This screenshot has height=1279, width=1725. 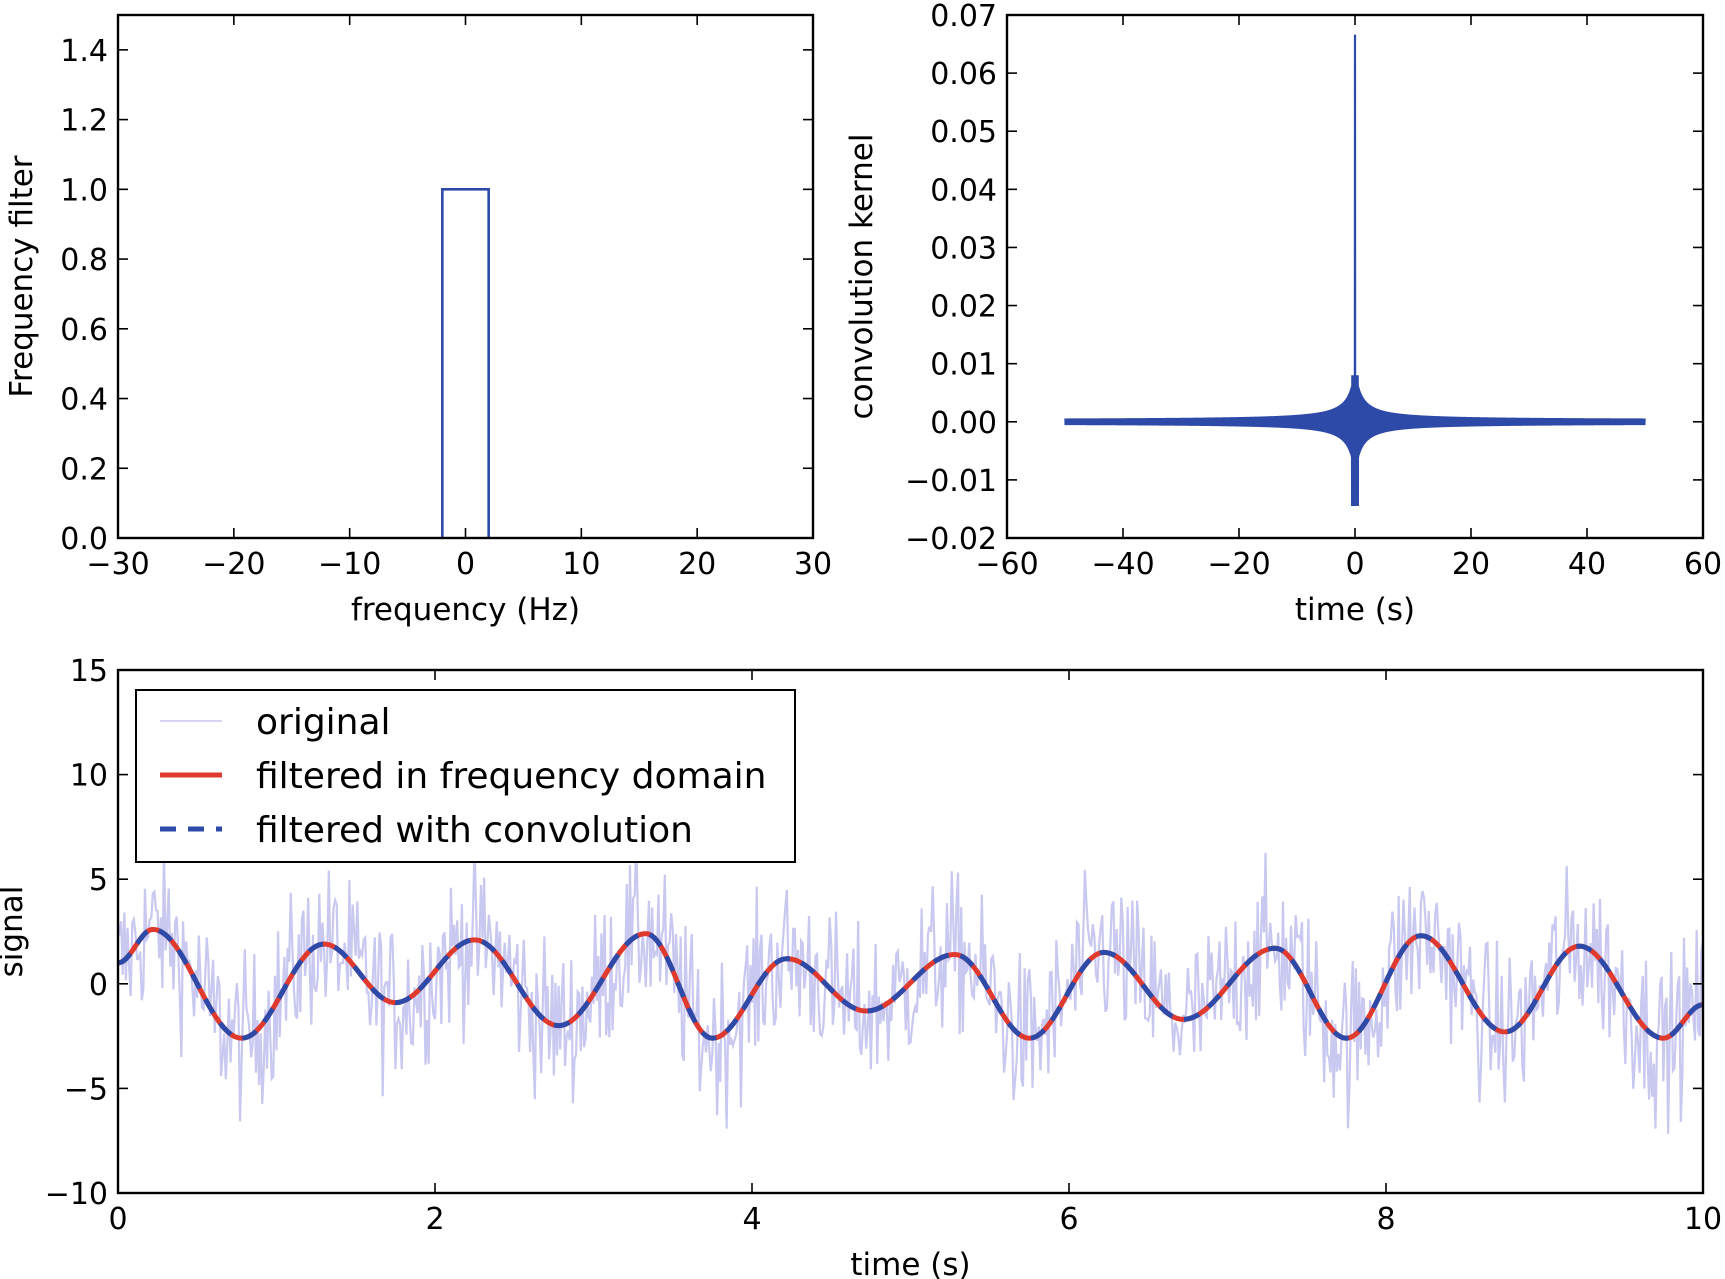 I want to click on y-axis-label: Frequency filter, so click(x=22, y=276).